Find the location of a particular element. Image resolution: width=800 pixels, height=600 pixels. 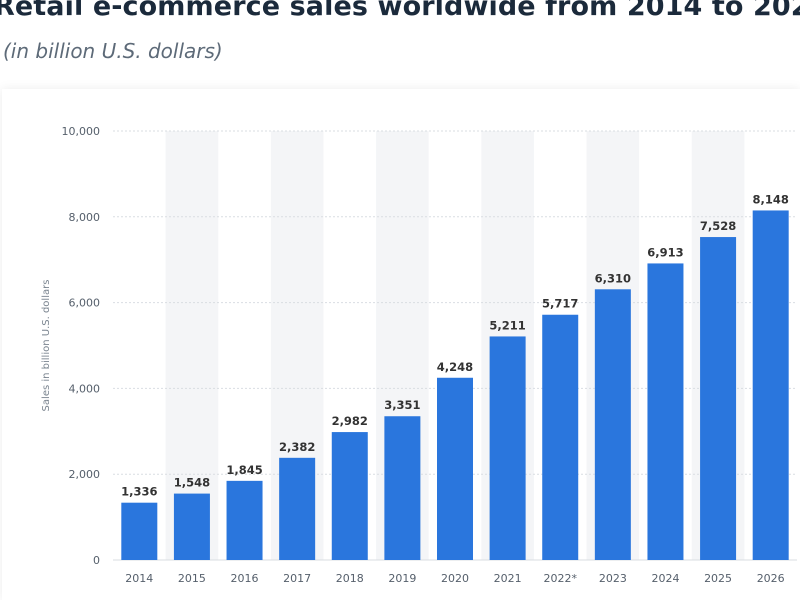

y-tick-label: 4,000 is located at coordinates (85, 388).